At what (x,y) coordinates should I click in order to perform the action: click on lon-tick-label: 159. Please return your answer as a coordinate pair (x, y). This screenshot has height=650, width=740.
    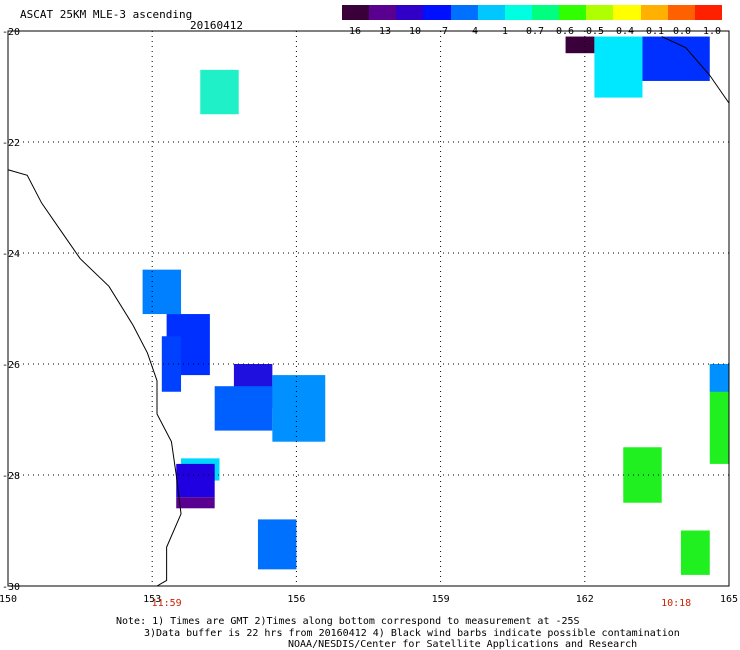
    Looking at the image, I should click on (441, 599).